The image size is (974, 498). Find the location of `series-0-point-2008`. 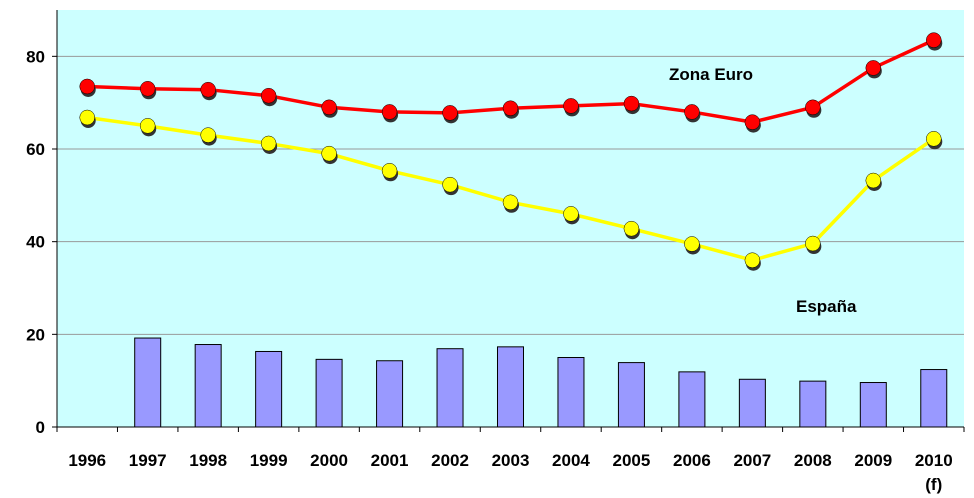

series-0-point-2008 is located at coordinates (813, 108).